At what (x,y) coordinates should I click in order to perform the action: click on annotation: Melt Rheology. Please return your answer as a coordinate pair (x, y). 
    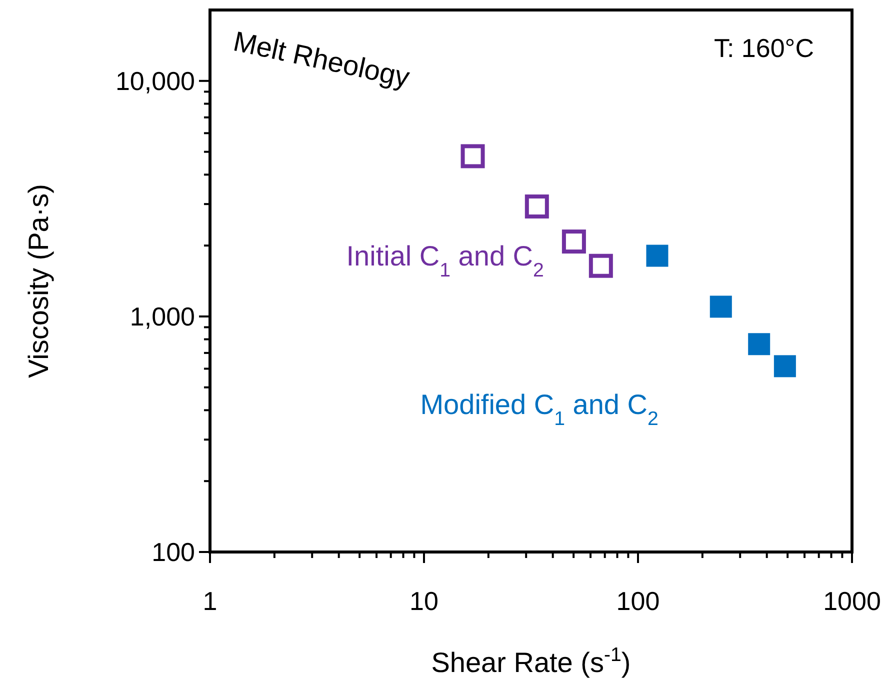
    Looking at the image, I should click on (321, 60).